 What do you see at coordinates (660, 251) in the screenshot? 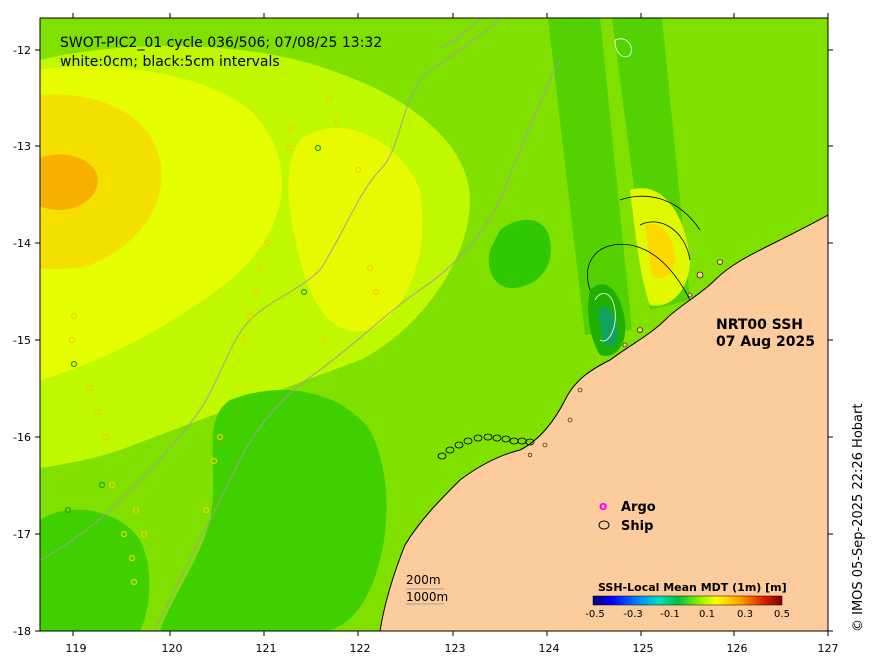
I see `swot-swath-yellow-core` at bounding box center [660, 251].